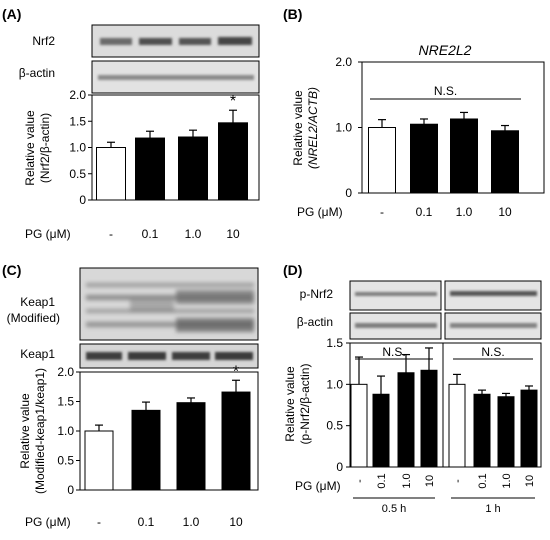  I want to click on blot-label-keap1-modified: Keap1, so click(37, 302).